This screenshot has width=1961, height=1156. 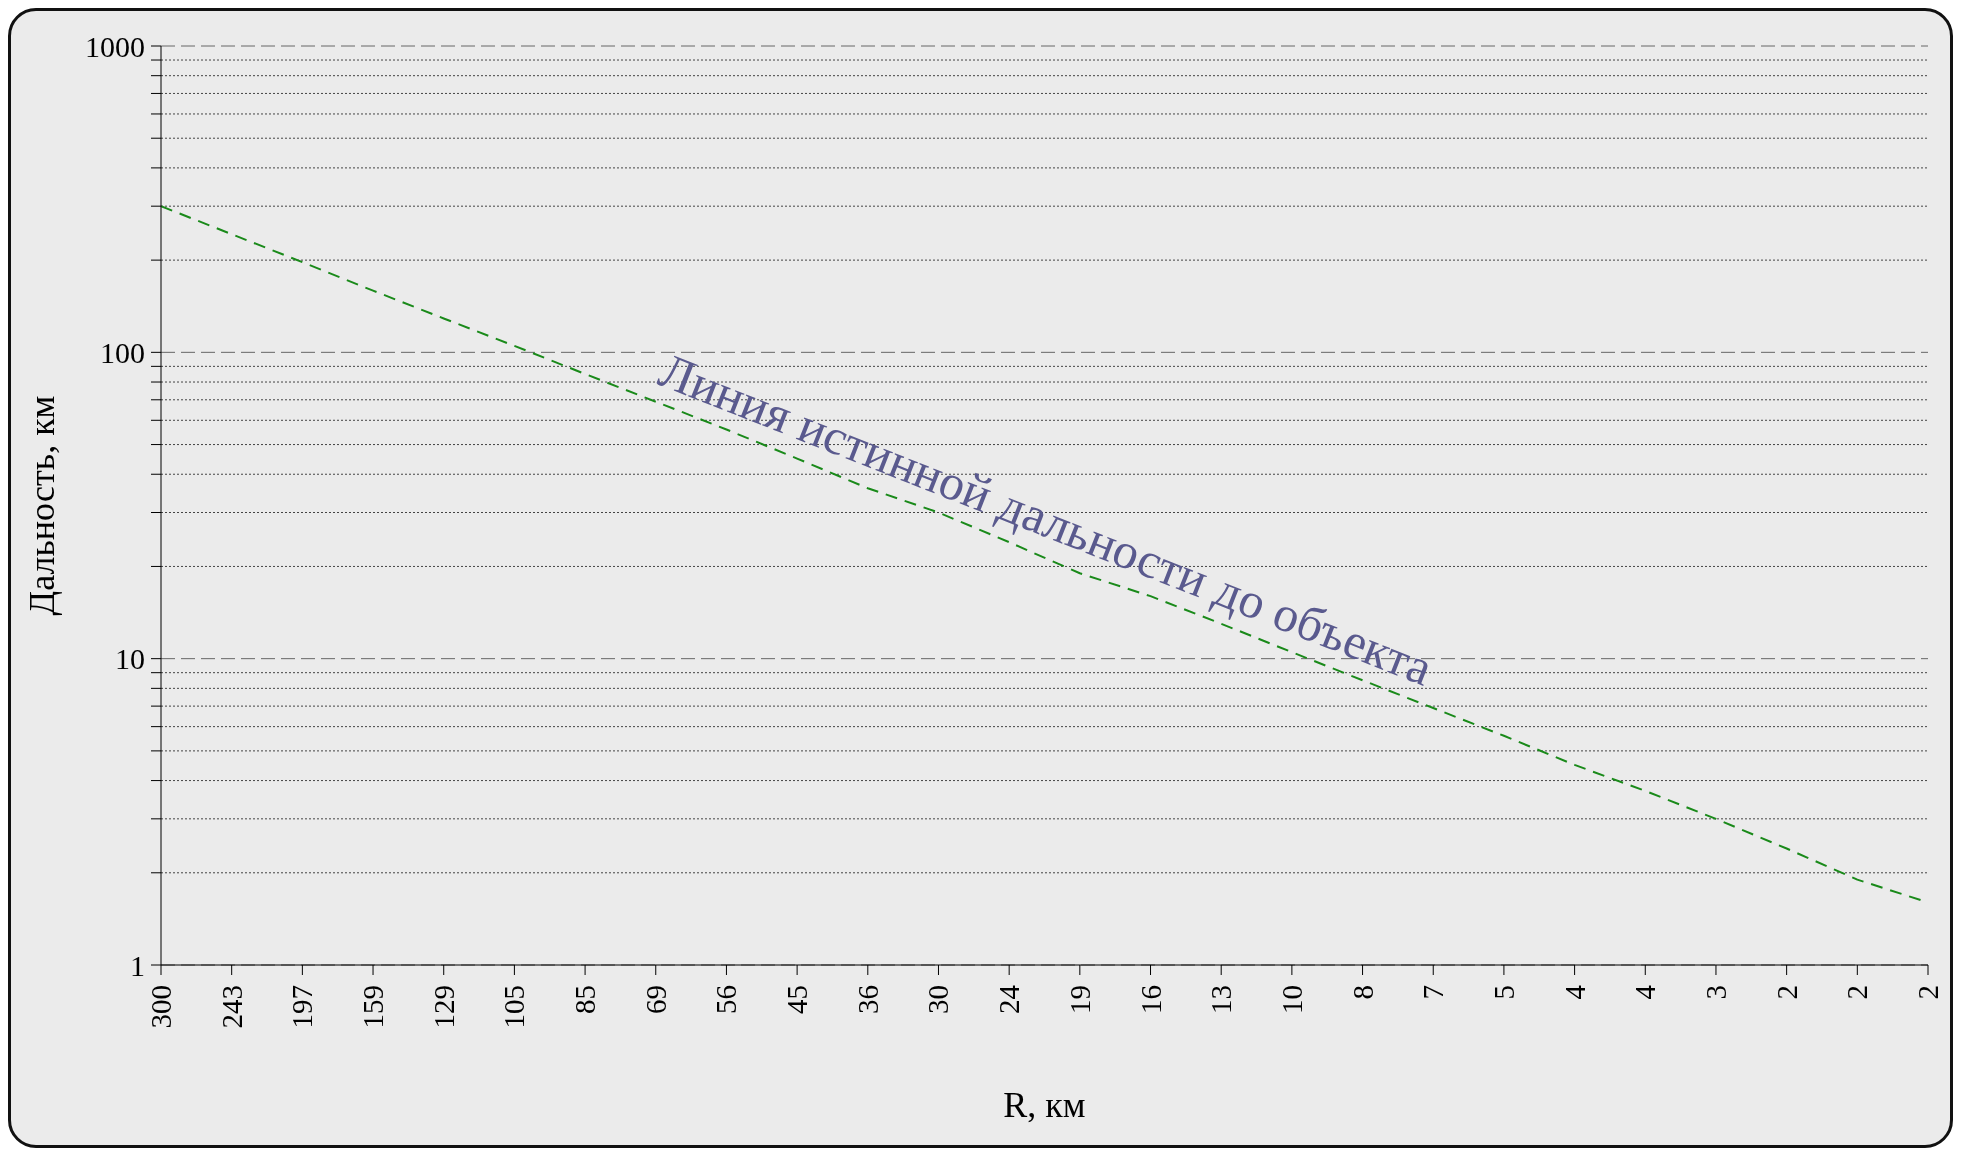 I want to click on x-tick-label: 159, so click(x=373, y=1007).